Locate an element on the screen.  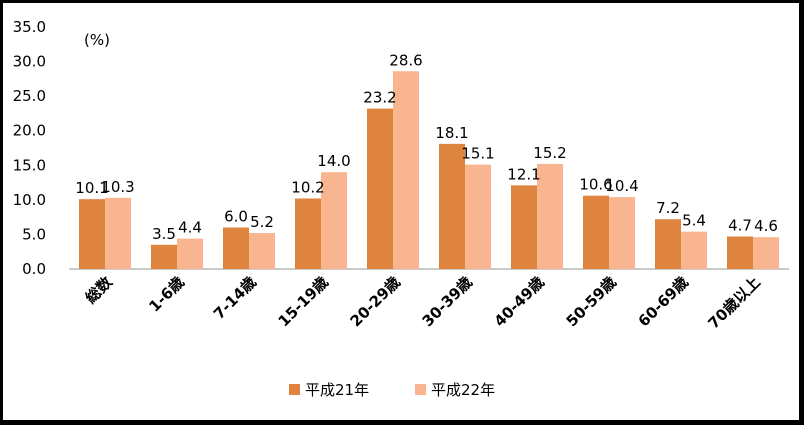
data-label: 10.2 is located at coordinates (307, 187).